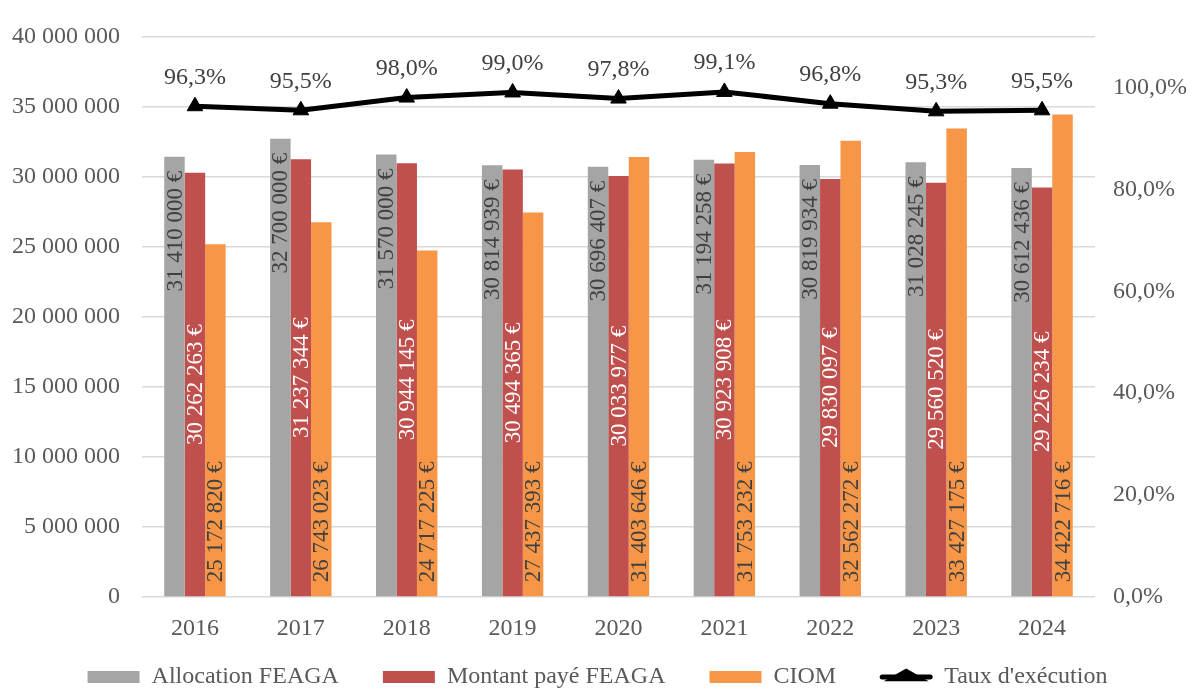 The image size is (1195, 691). What do you see at coordinates (72, 525) in the screenshot?
I see `y-tick-label: 5 000 000` at bounding box center [72, 525].